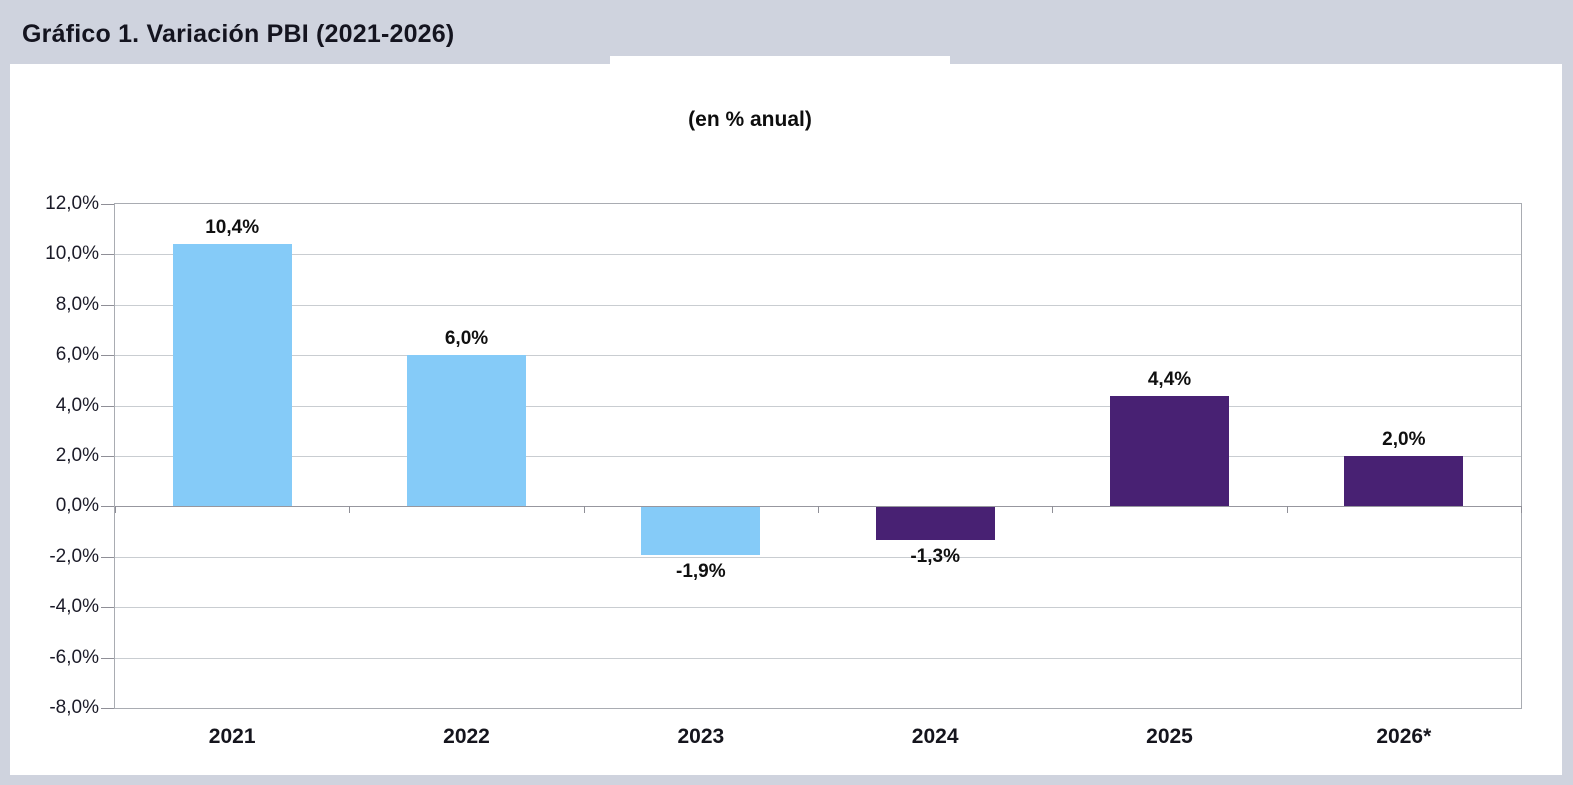 The height and width of the screenshot is (785, 1573). What do you see at coordinates (818, 456) in the screenshot?
I see `gridline-2,0%` at bounding box center [818, 456].